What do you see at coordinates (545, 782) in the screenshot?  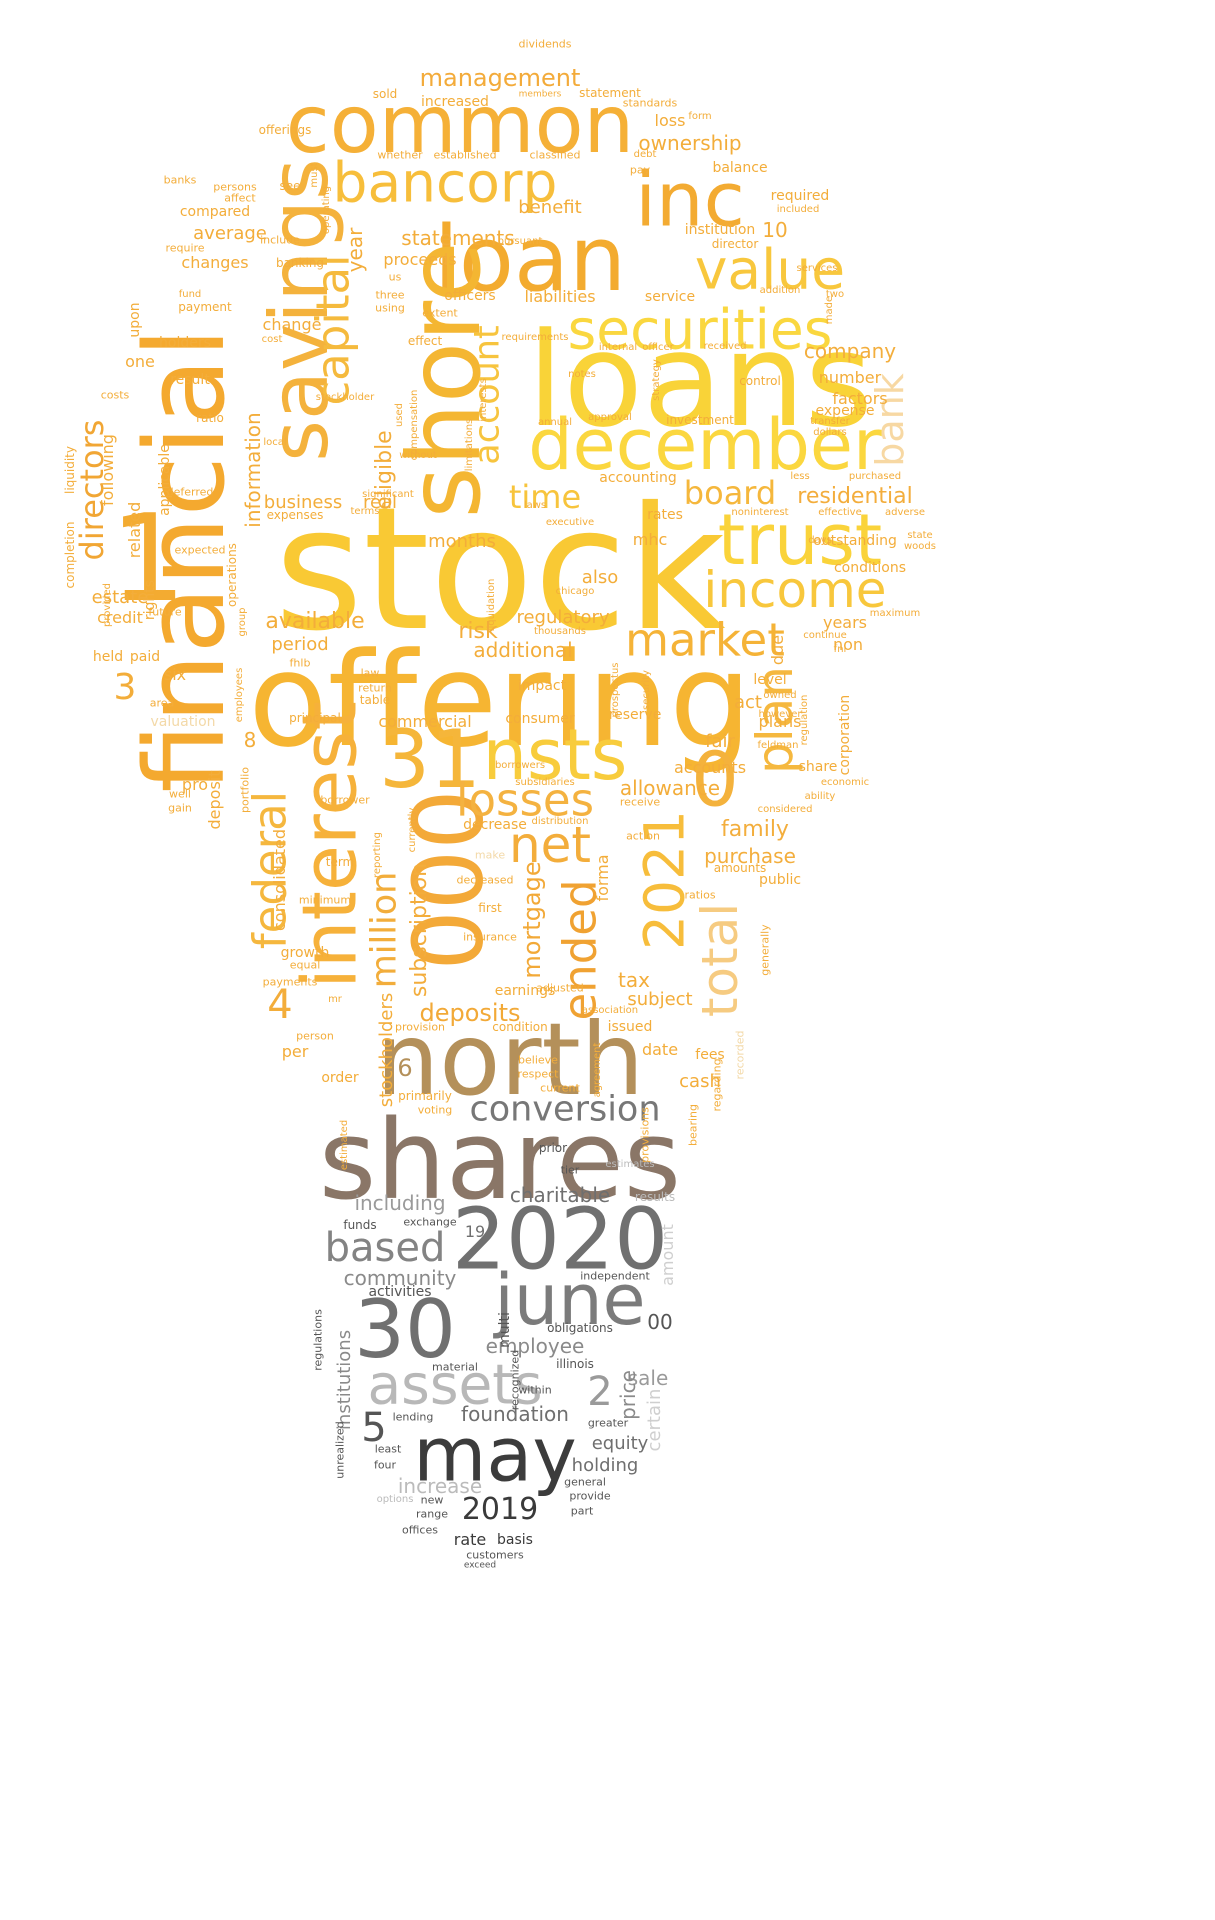 I see `word-subsidiaries: subsidiaries` at bounding box center [545, 782].